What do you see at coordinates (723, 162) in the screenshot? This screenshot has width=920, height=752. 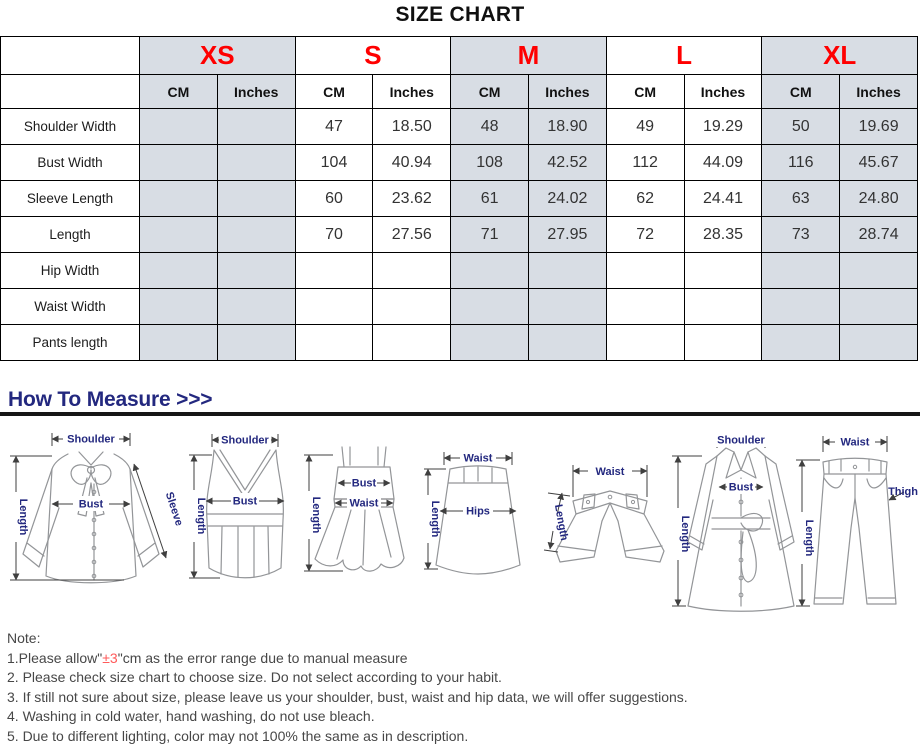 I see `cell: 44.09` at bounding box center [723, 162].